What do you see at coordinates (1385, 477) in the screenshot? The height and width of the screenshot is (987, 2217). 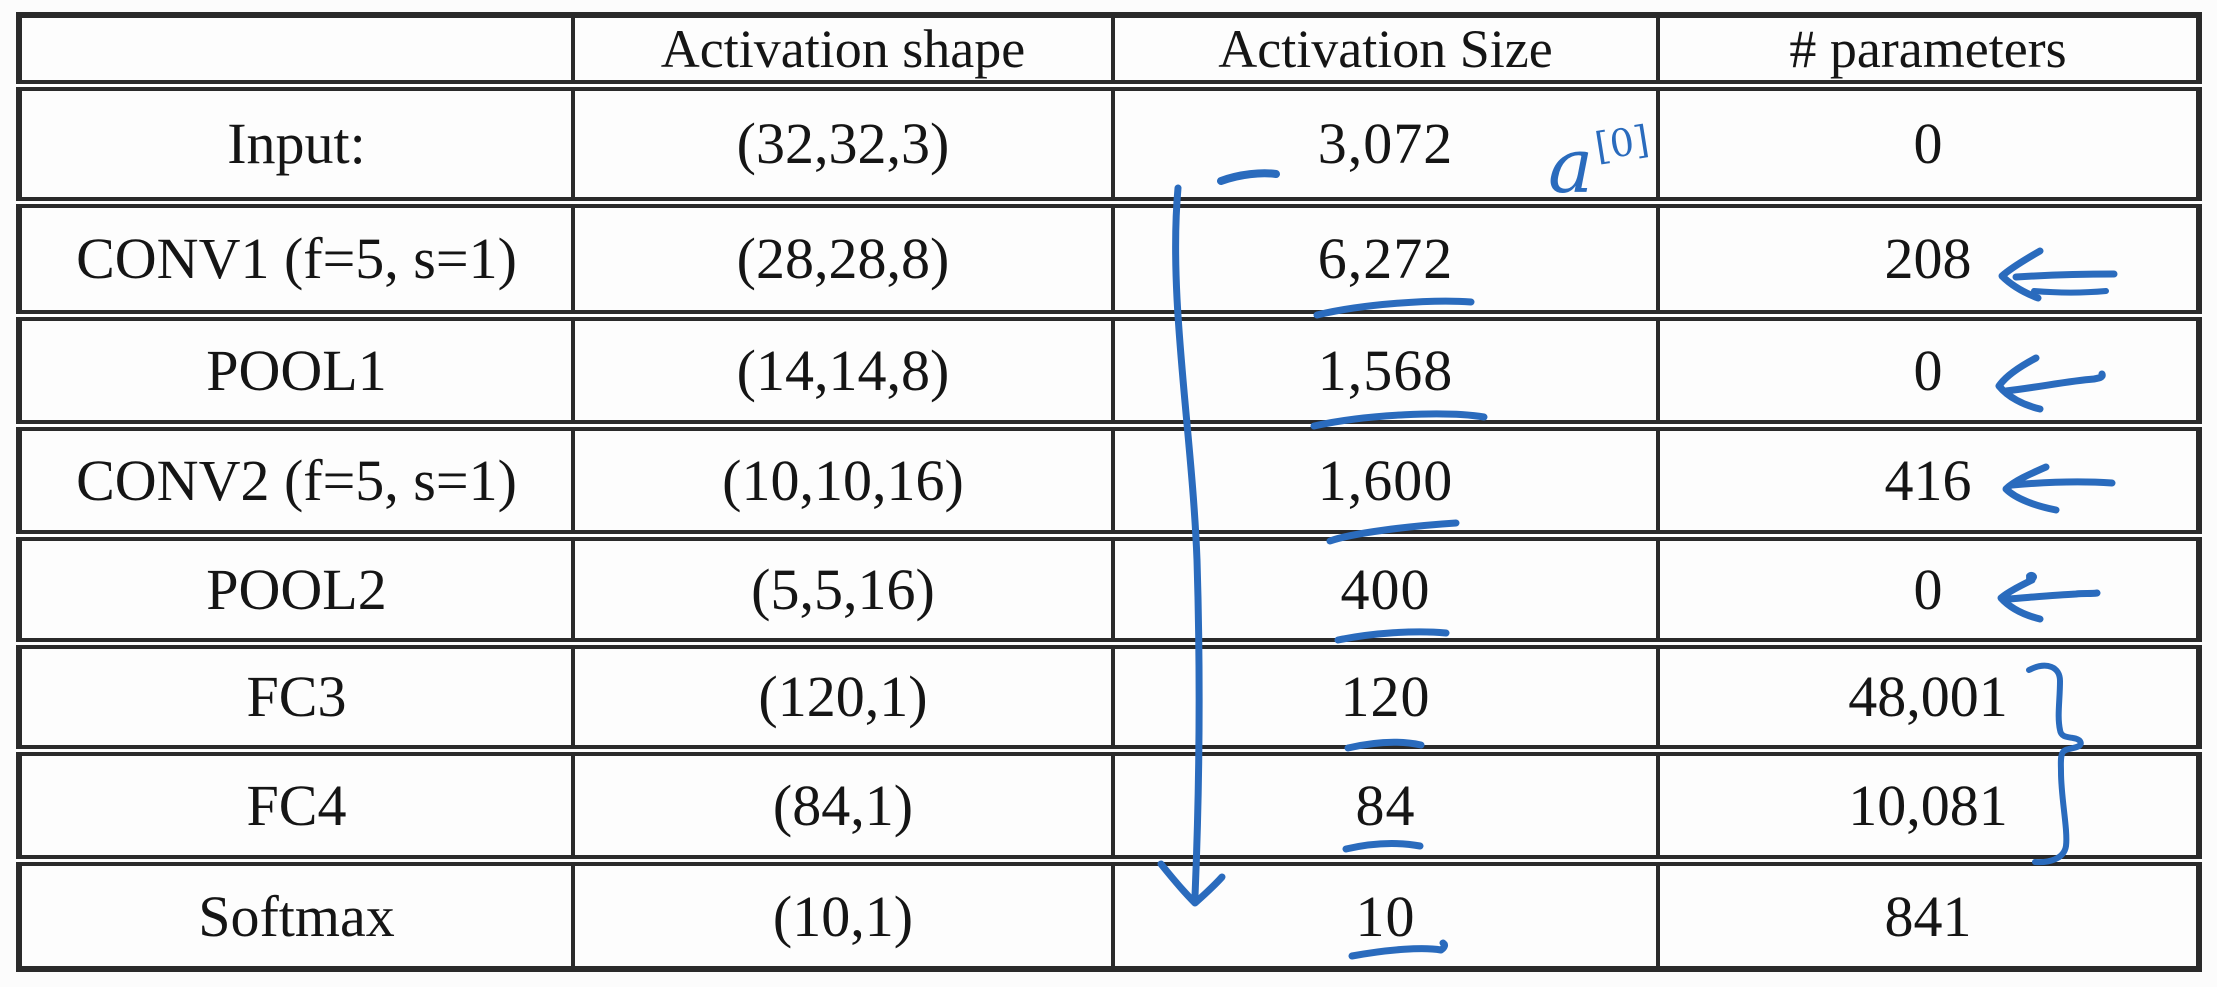 I see `cell-size: 1,600` at bounding box center [1385, 477].